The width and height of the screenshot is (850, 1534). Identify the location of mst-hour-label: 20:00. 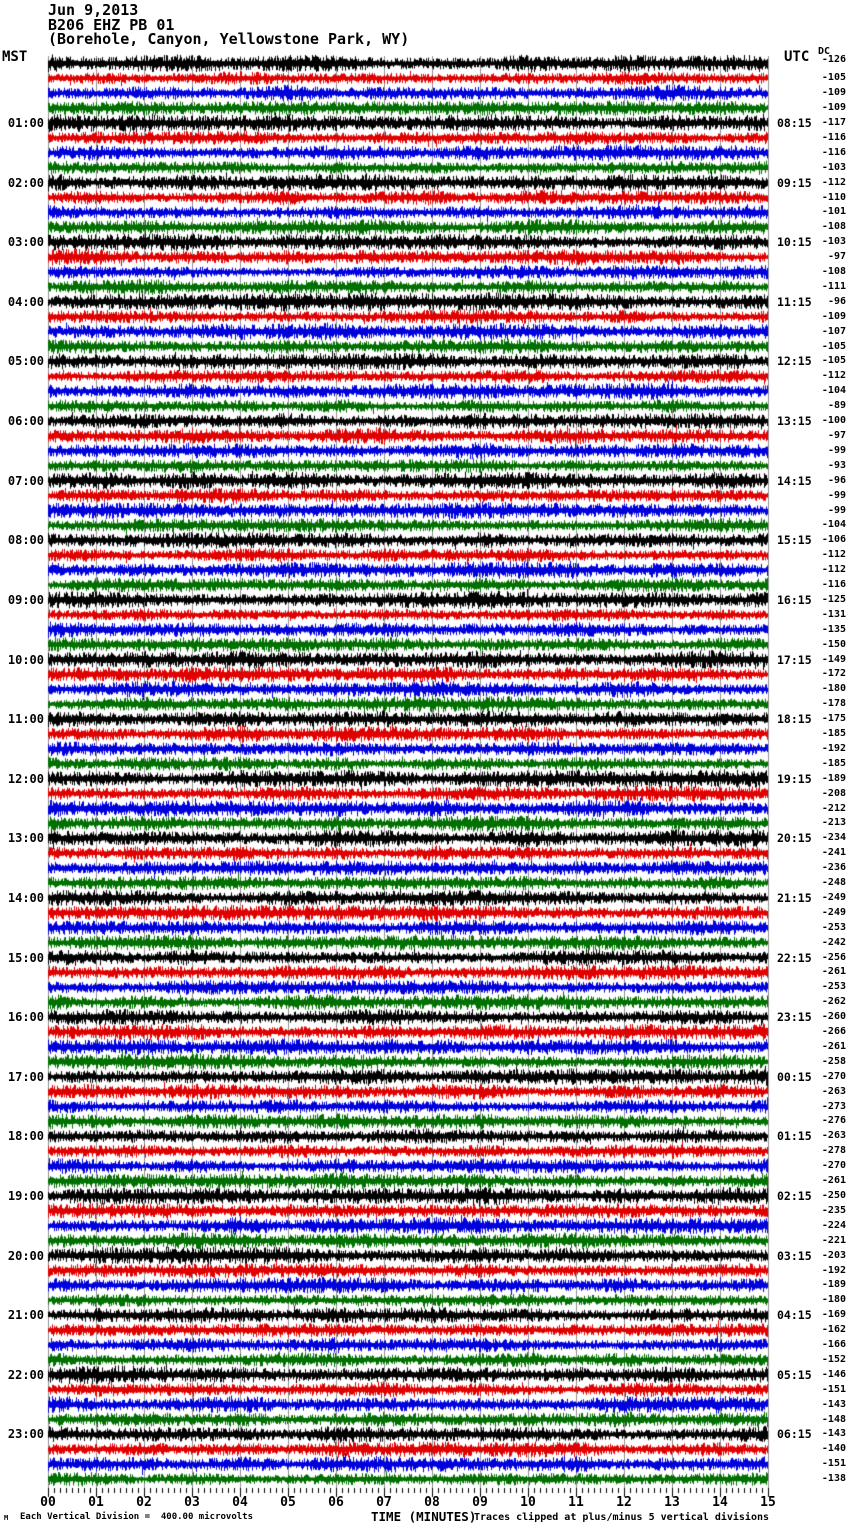
(25, 1255).